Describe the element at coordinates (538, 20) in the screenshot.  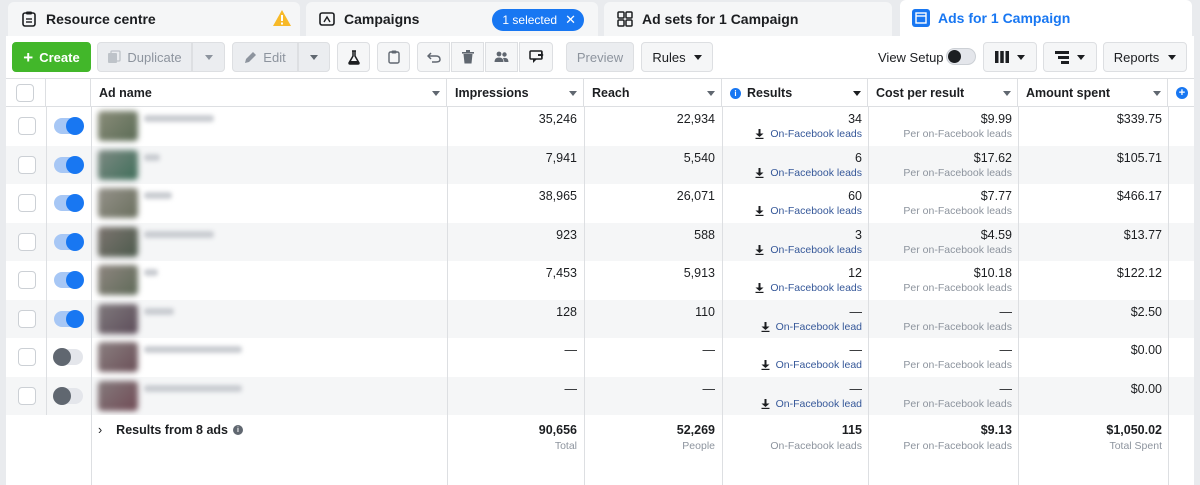
I see `selected-pill: 1 selected ✕` at that location.